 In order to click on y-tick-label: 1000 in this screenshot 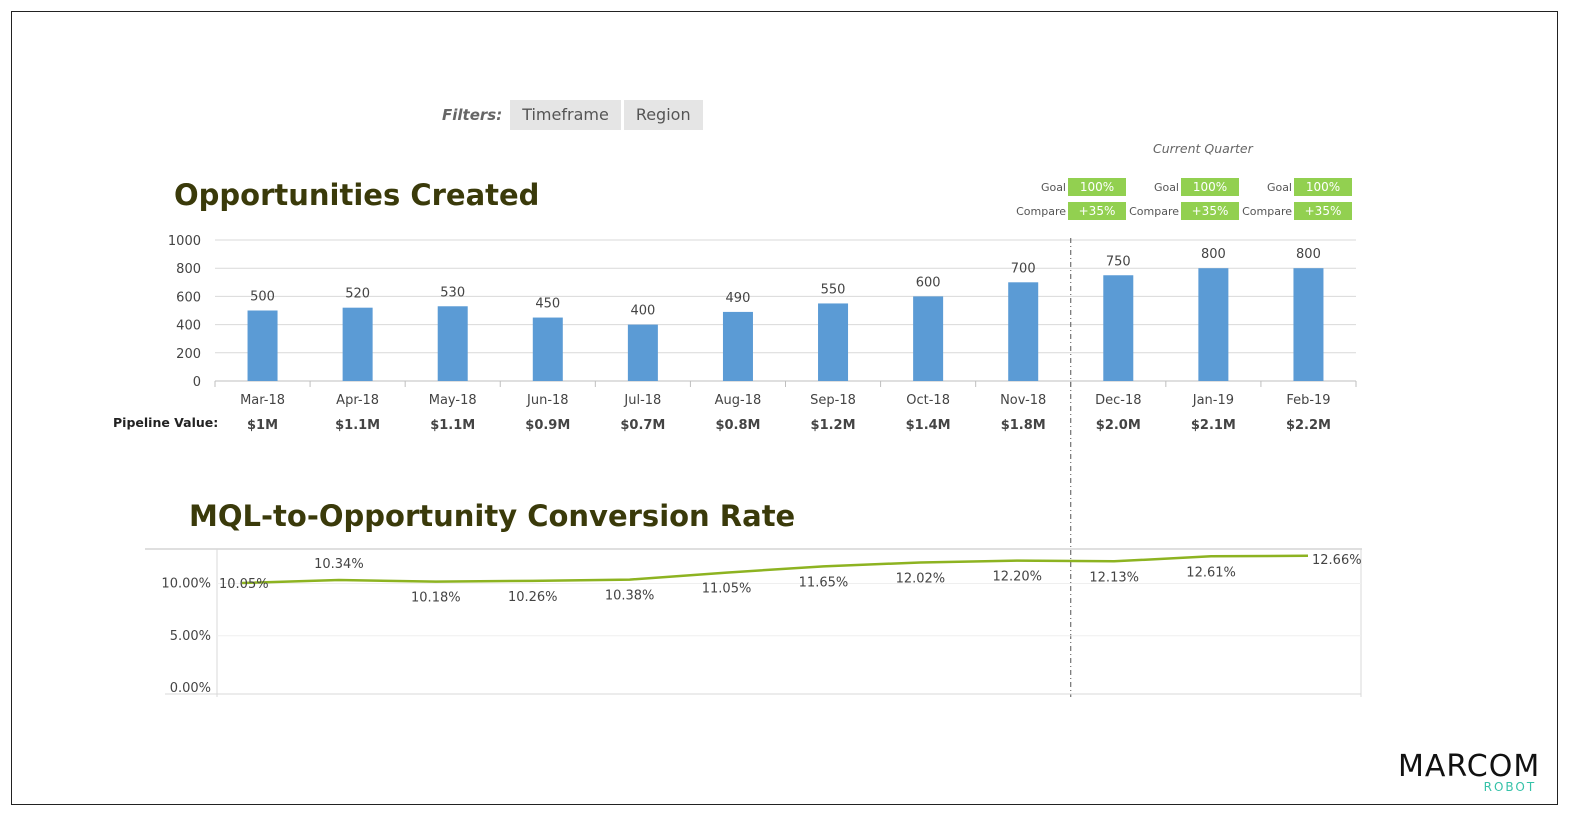, I will do `click(184, 241)`.